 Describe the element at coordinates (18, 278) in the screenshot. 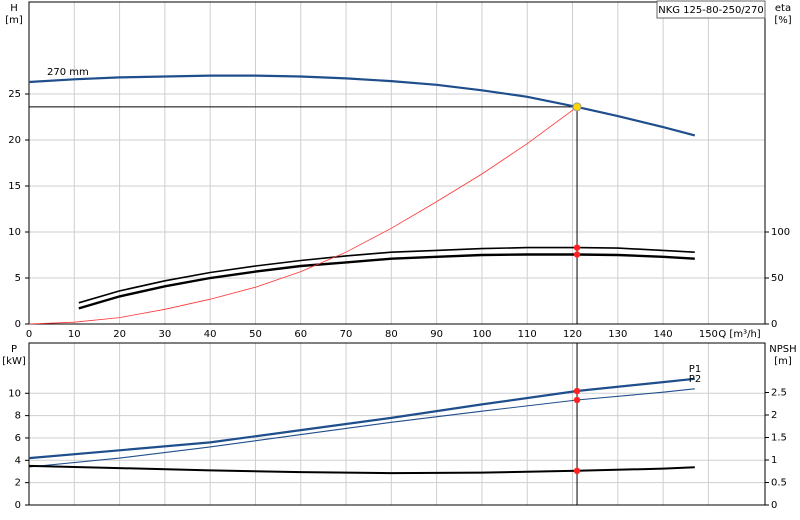

I see `y-tick-label: 5` at that location.